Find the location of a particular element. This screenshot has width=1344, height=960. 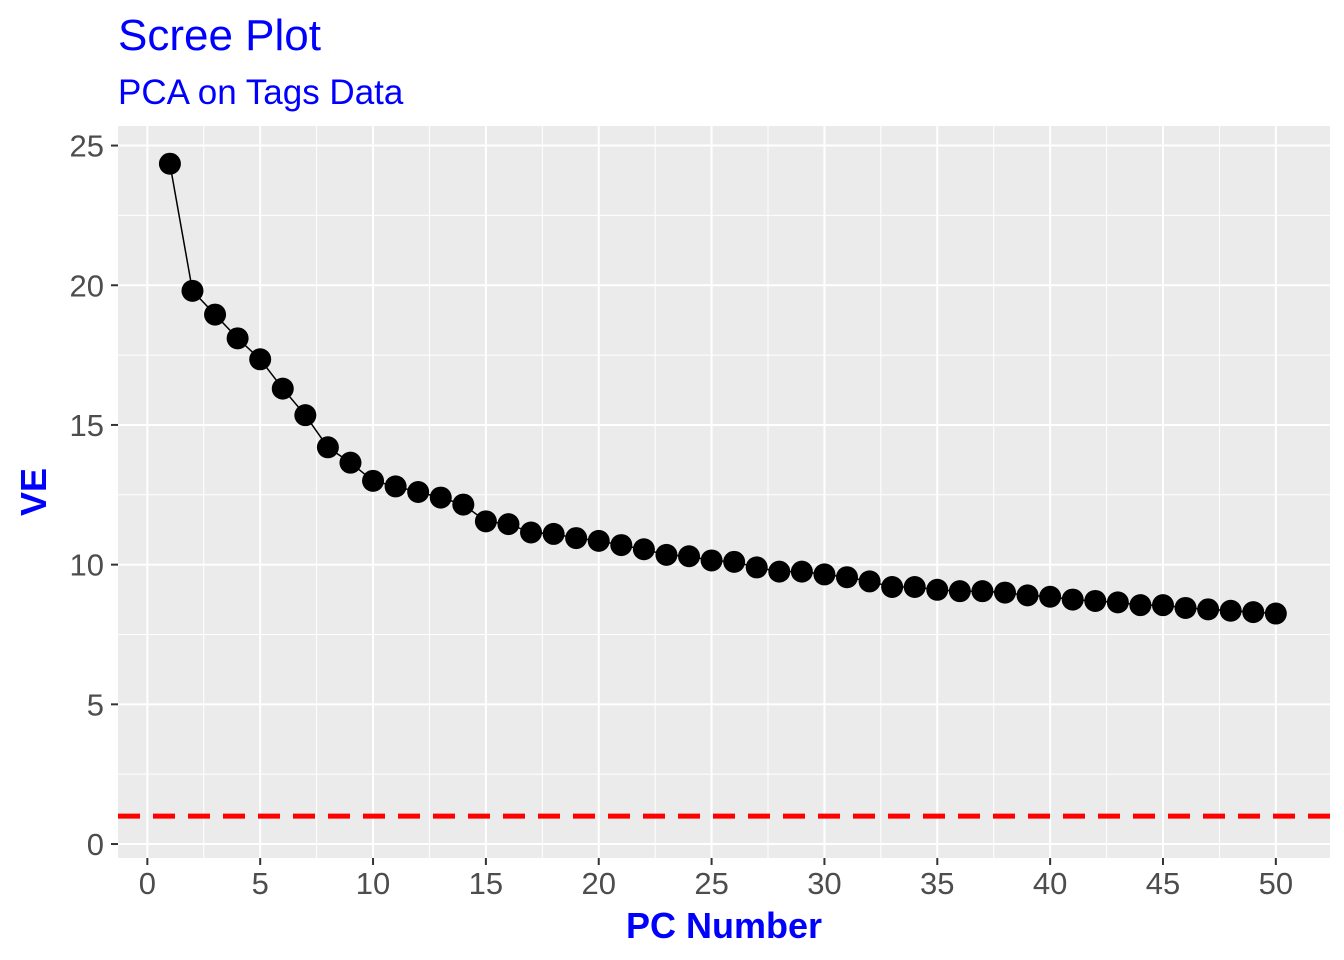

x-tick-label: 50 is located at coordinates (1276, 883).